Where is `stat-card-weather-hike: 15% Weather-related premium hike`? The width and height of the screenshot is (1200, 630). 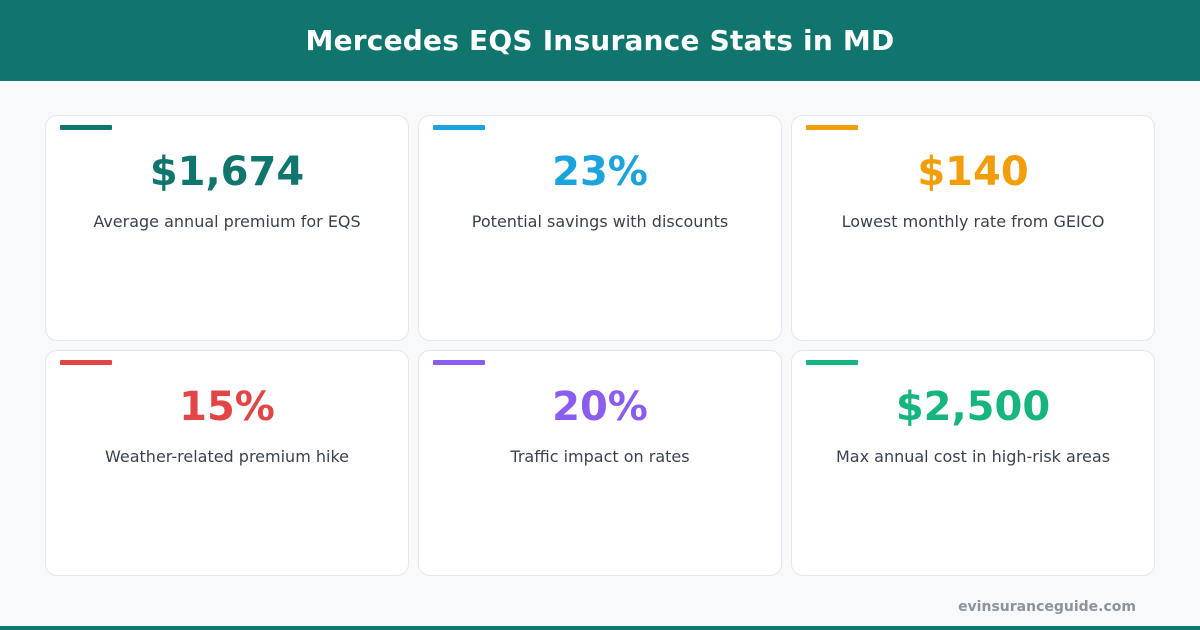 stat-card-weather-hike: 15% Weather-related premium hike is located at coordinates (227, 463).